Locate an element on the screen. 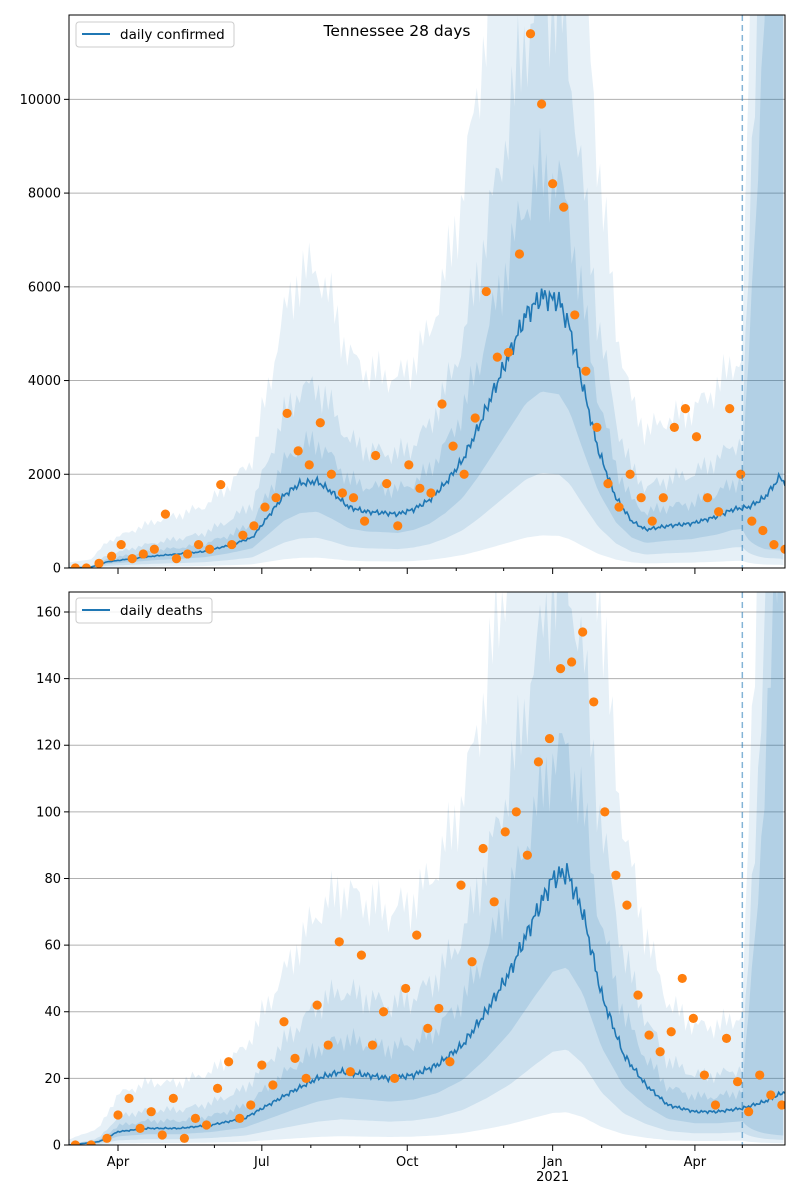  x-tick-label: Apr is located at coordinates (695, 1162).